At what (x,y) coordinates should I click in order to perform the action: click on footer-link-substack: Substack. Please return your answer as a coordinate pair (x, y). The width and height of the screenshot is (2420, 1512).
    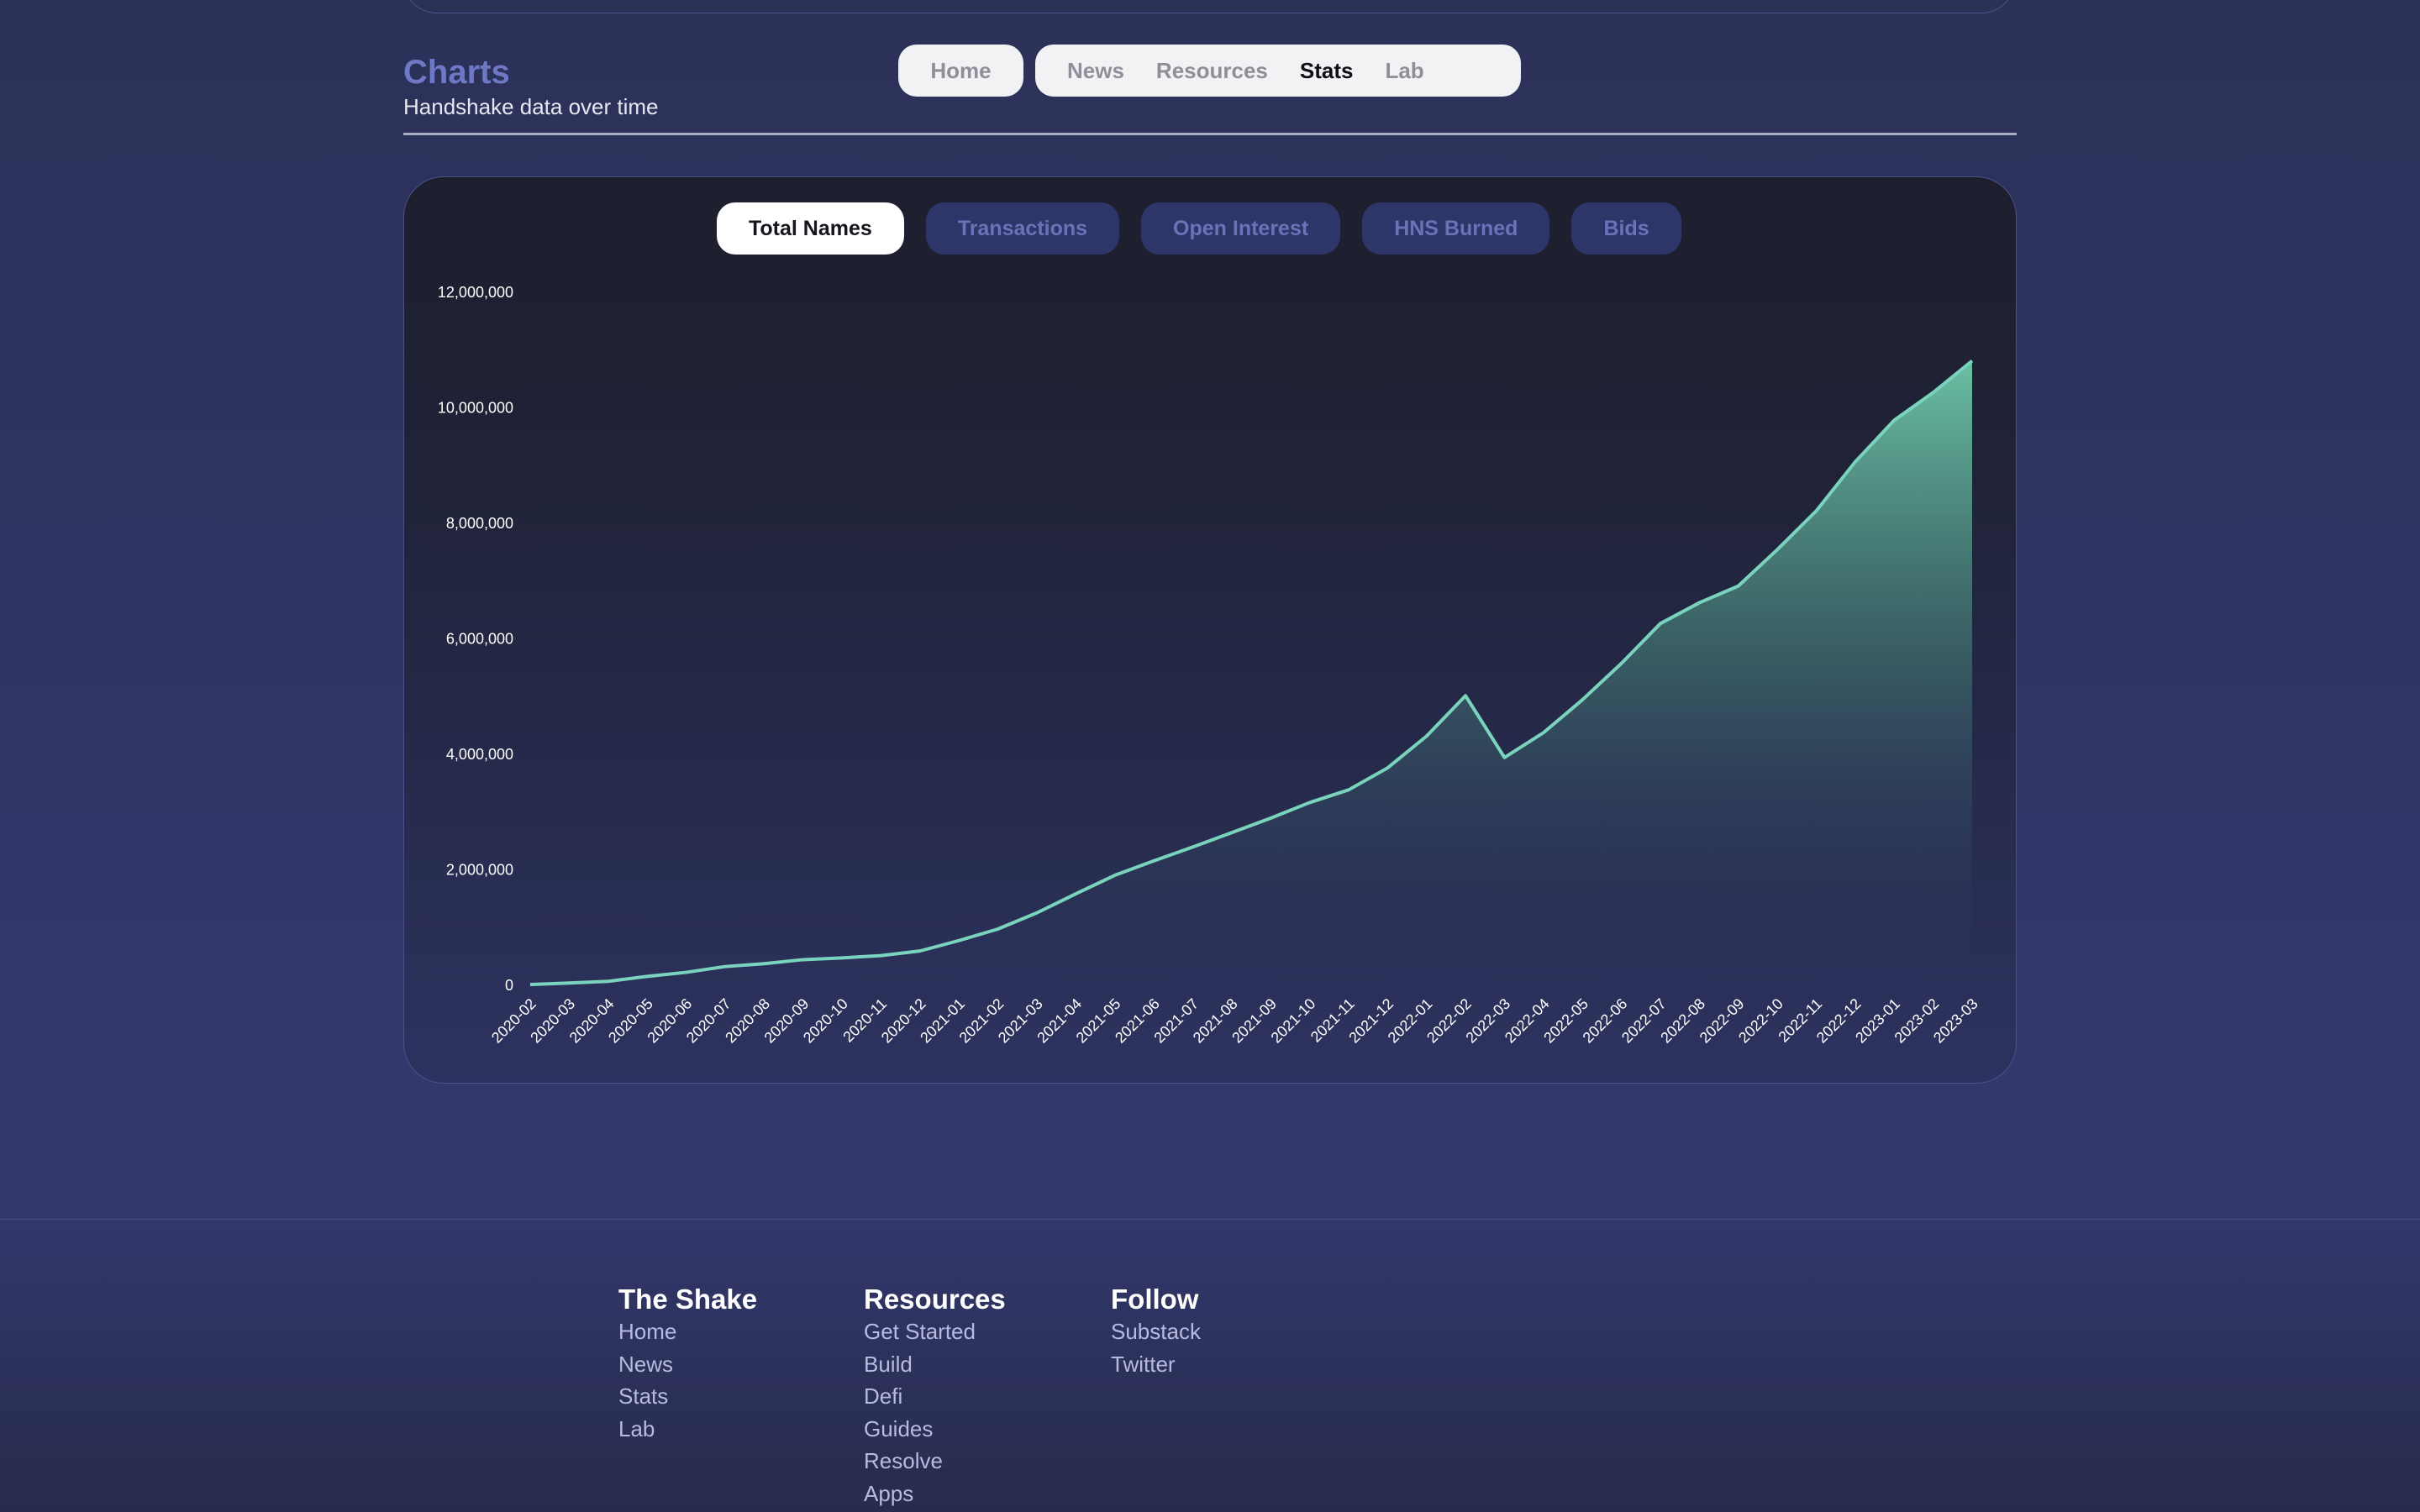
    Looking at the image, I should click on (1156, 1331).